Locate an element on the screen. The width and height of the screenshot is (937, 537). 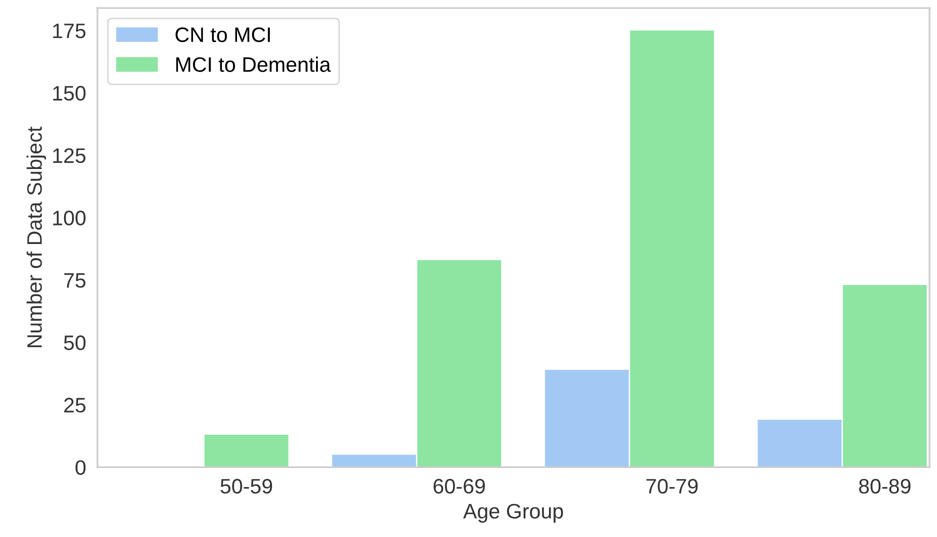
legend-label: CN to MCI is located at coordinates (223, 34).